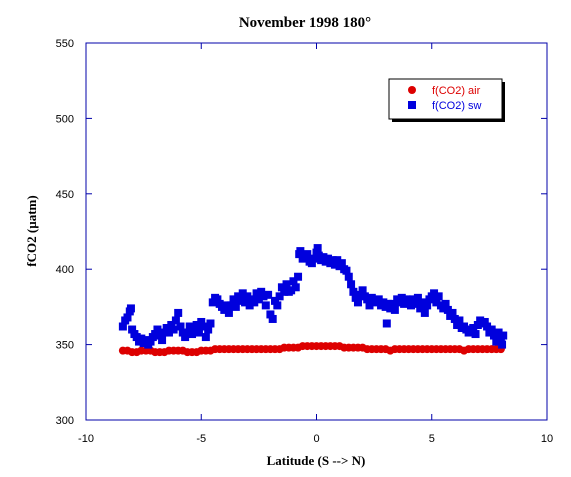 Image resolution: width=571 pixels, height=477 pixels. I want to click on legend-marker-air, so click(412, 90).